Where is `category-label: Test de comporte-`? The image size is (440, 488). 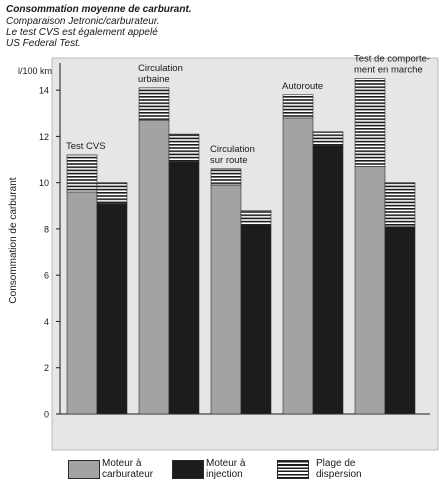
category-label: Test de comporte- is located at coordinates (392, 59).